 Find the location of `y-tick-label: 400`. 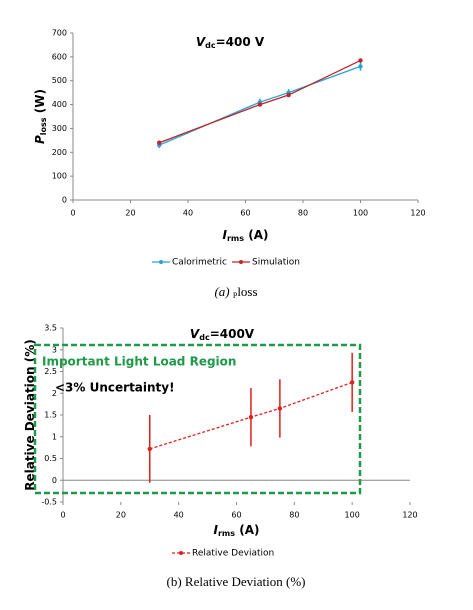

y-tick-label: 400 is located at coordinates (59, 104).